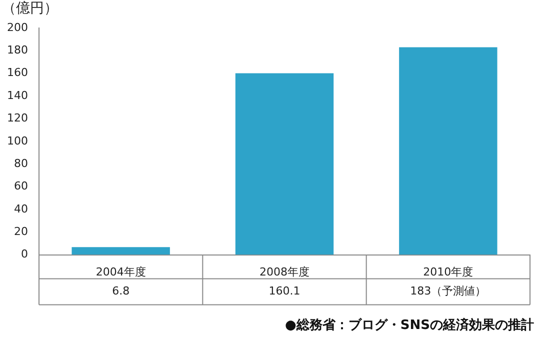  Describe the element at coordinates (17, 27) in the screenshot. I see `y-tick-label: 200` at that location.